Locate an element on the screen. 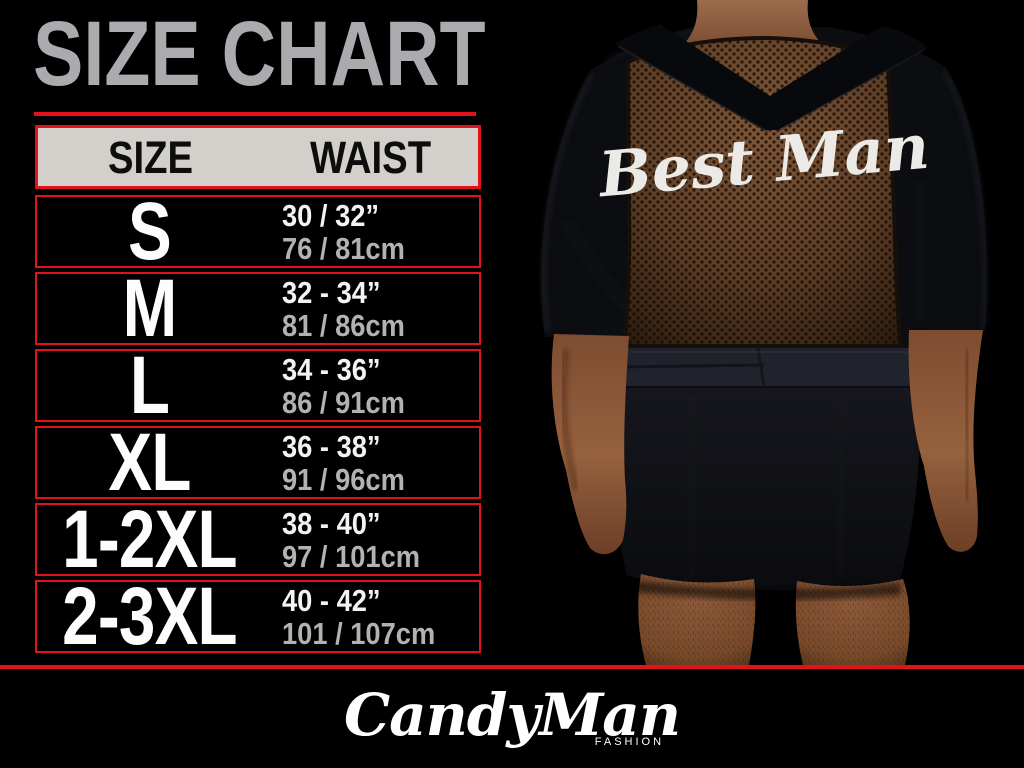 The image size is (1024, 768). waist-inches: 38 - 40” is located at coordinates (331, 523).